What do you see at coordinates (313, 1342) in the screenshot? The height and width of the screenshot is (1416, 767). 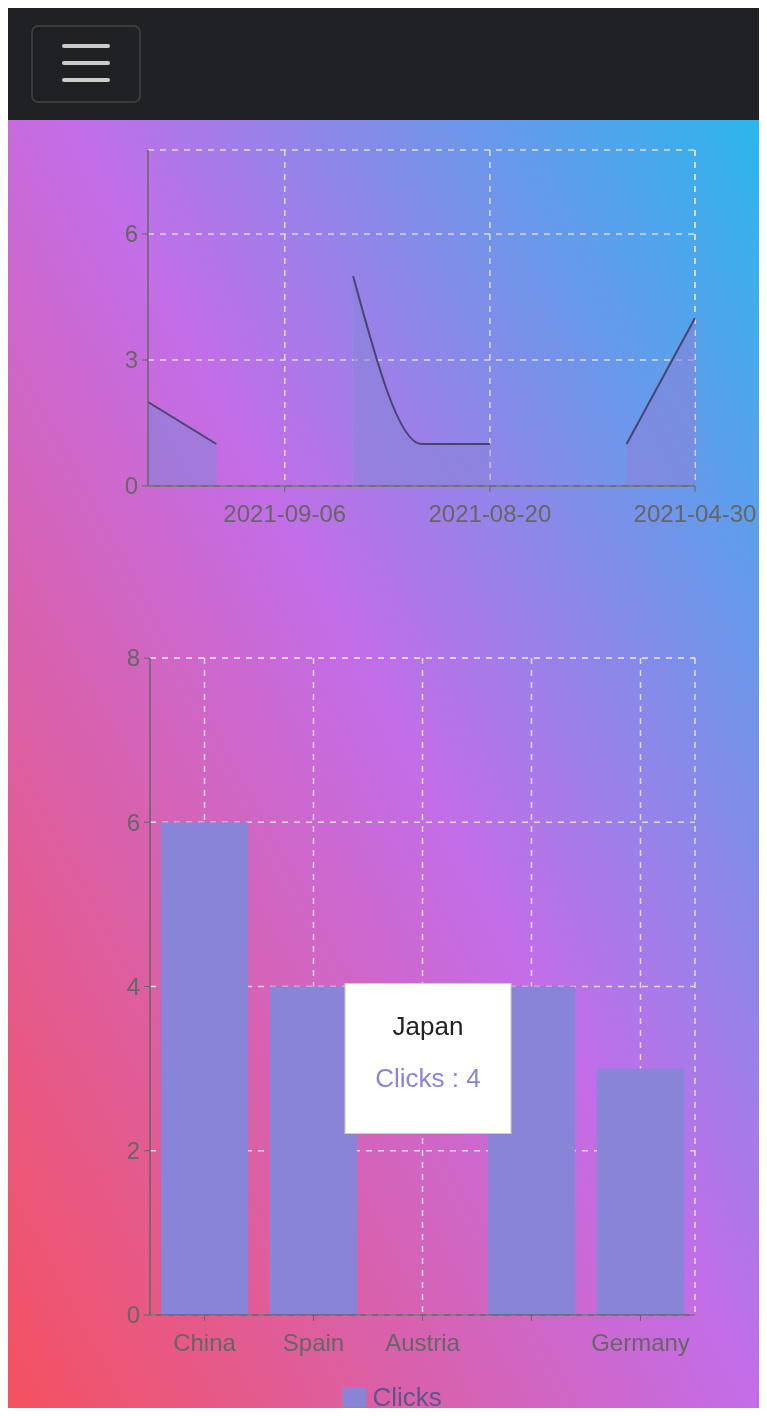 I see `x-tick-label: Spain` at bounding box center [313, 1342].